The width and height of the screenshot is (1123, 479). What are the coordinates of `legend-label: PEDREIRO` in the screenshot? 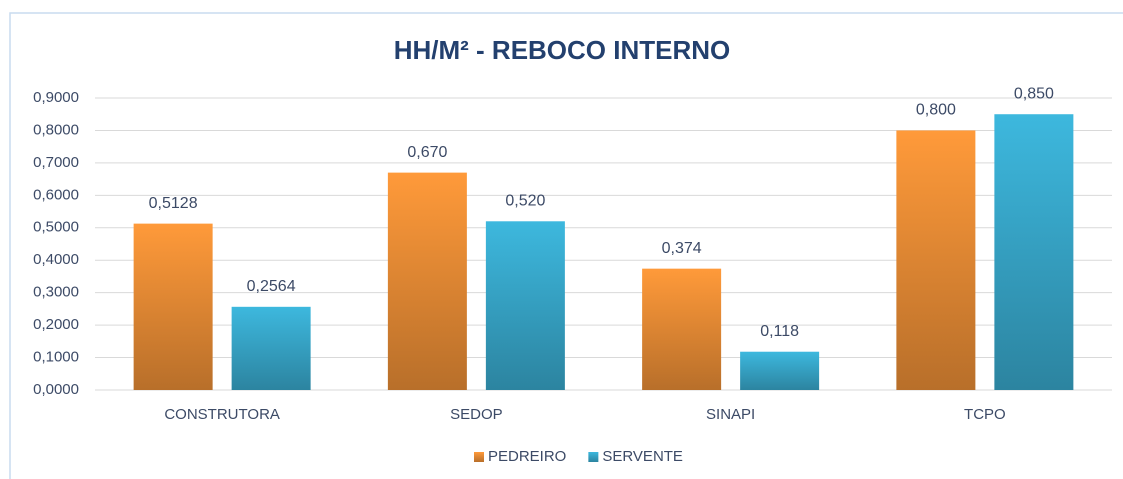 It's located at (527, 456).